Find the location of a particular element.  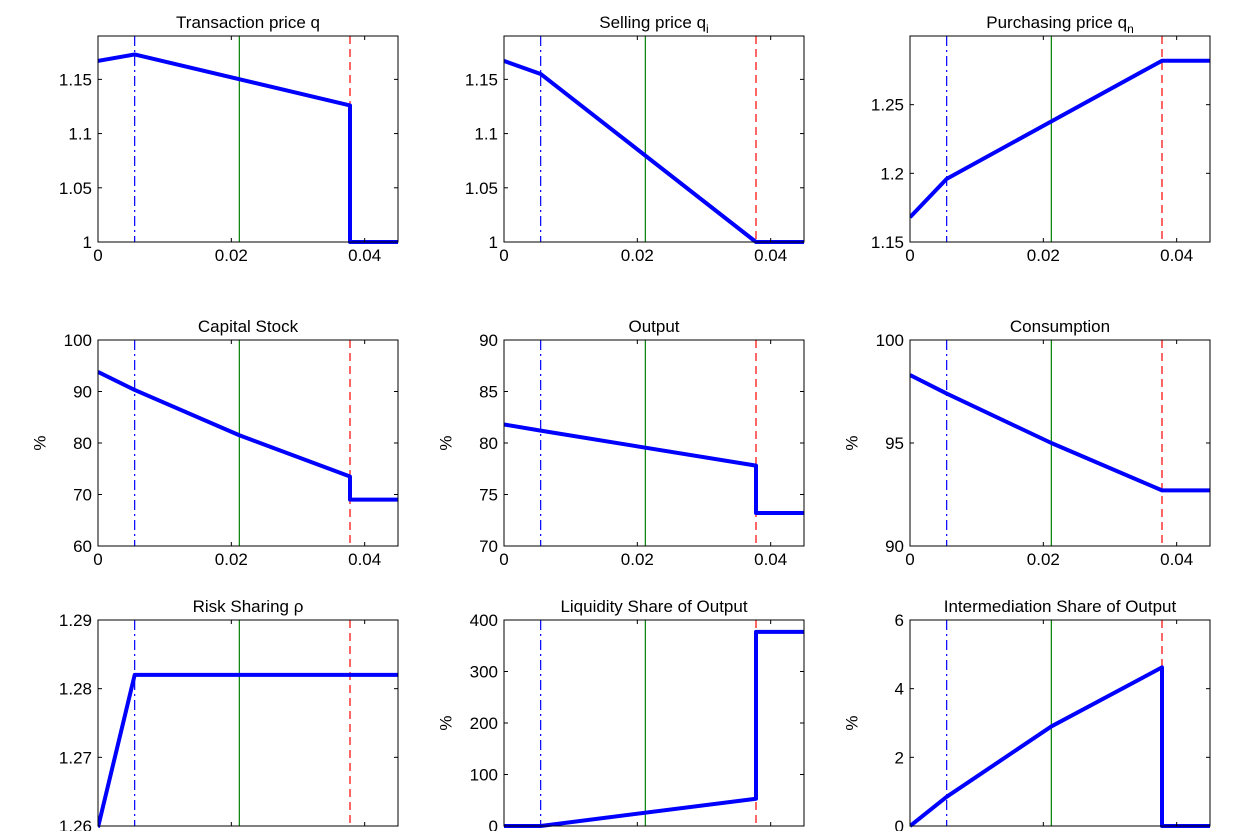

chart-title: Transaction price q is located at coordinates (248, 22).